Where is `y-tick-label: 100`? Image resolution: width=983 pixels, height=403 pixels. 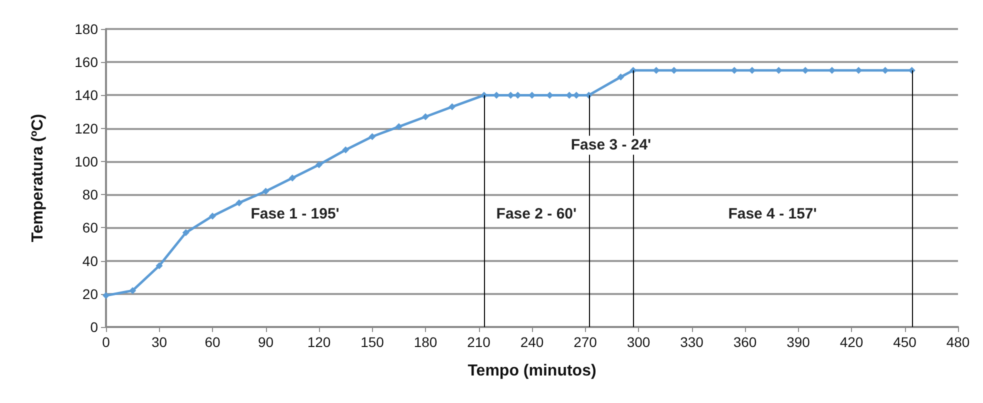 y-tick-label: 100 is located at coordinates (86, 161).